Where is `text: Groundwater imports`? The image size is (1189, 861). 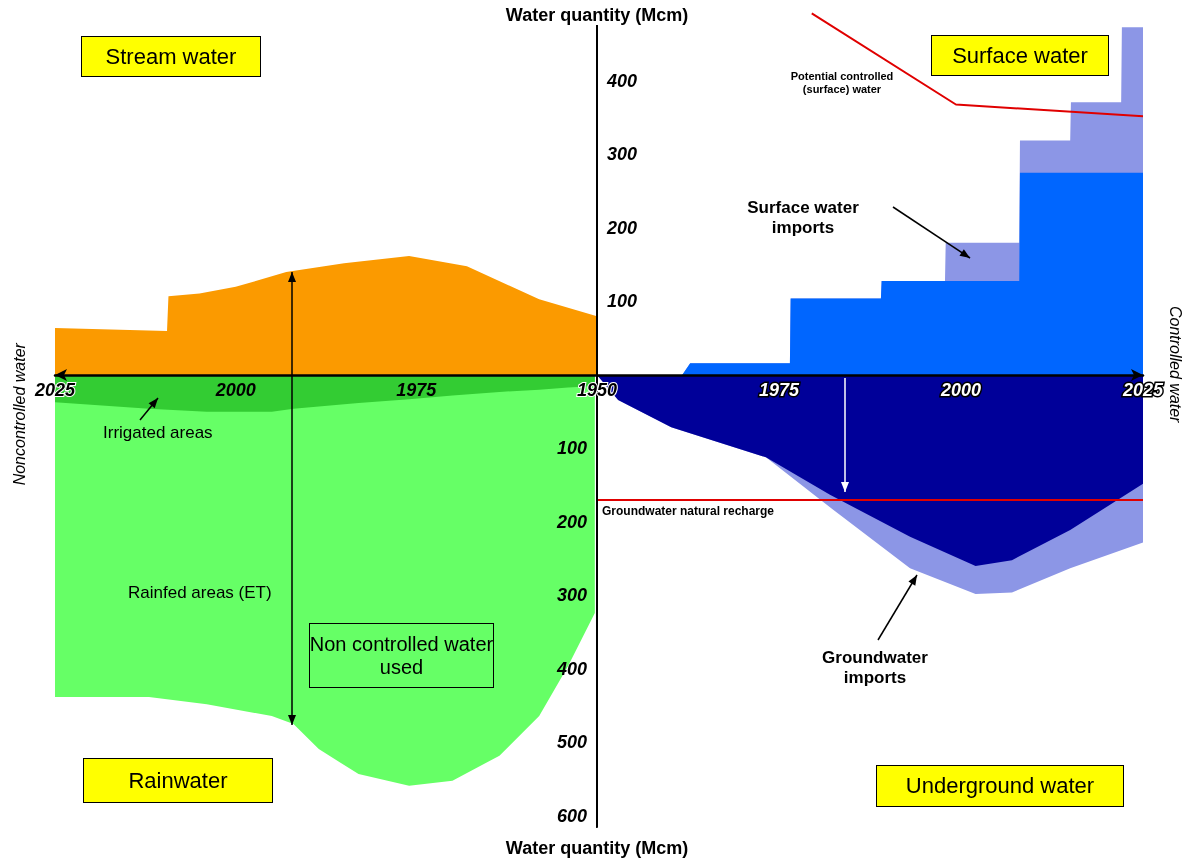
text: Groundwater imports is located at coordinates (875, 667).